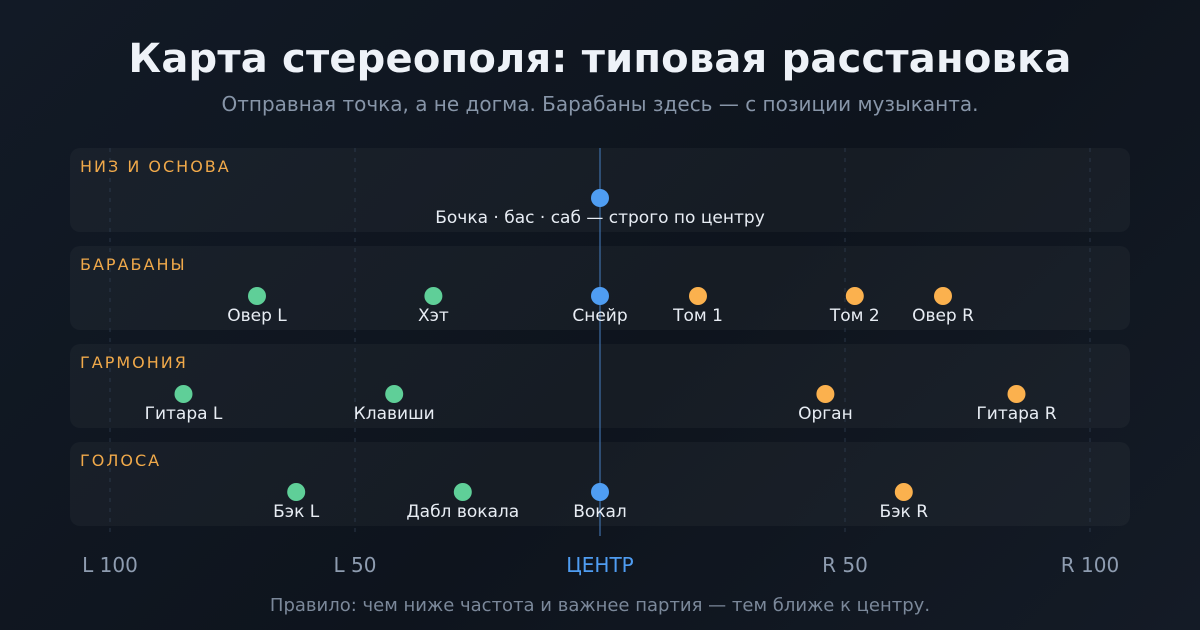  Describe the element at coordinates (355, 565) in the screenshot. I see `axis-tick-label: L 50` at that location.